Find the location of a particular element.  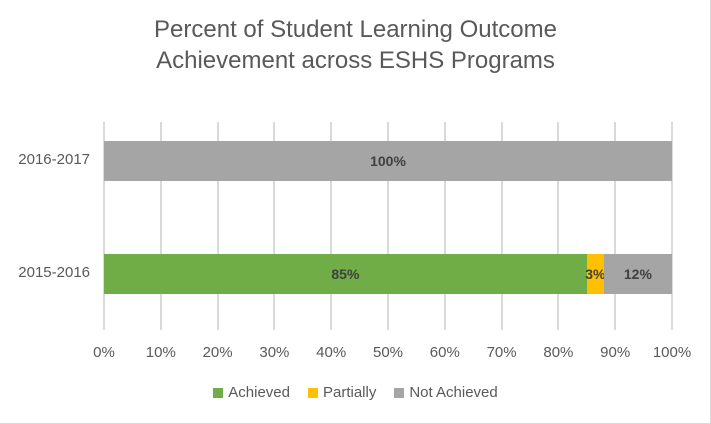

x-tick-label: 50% is located at coordinates (388, 352).